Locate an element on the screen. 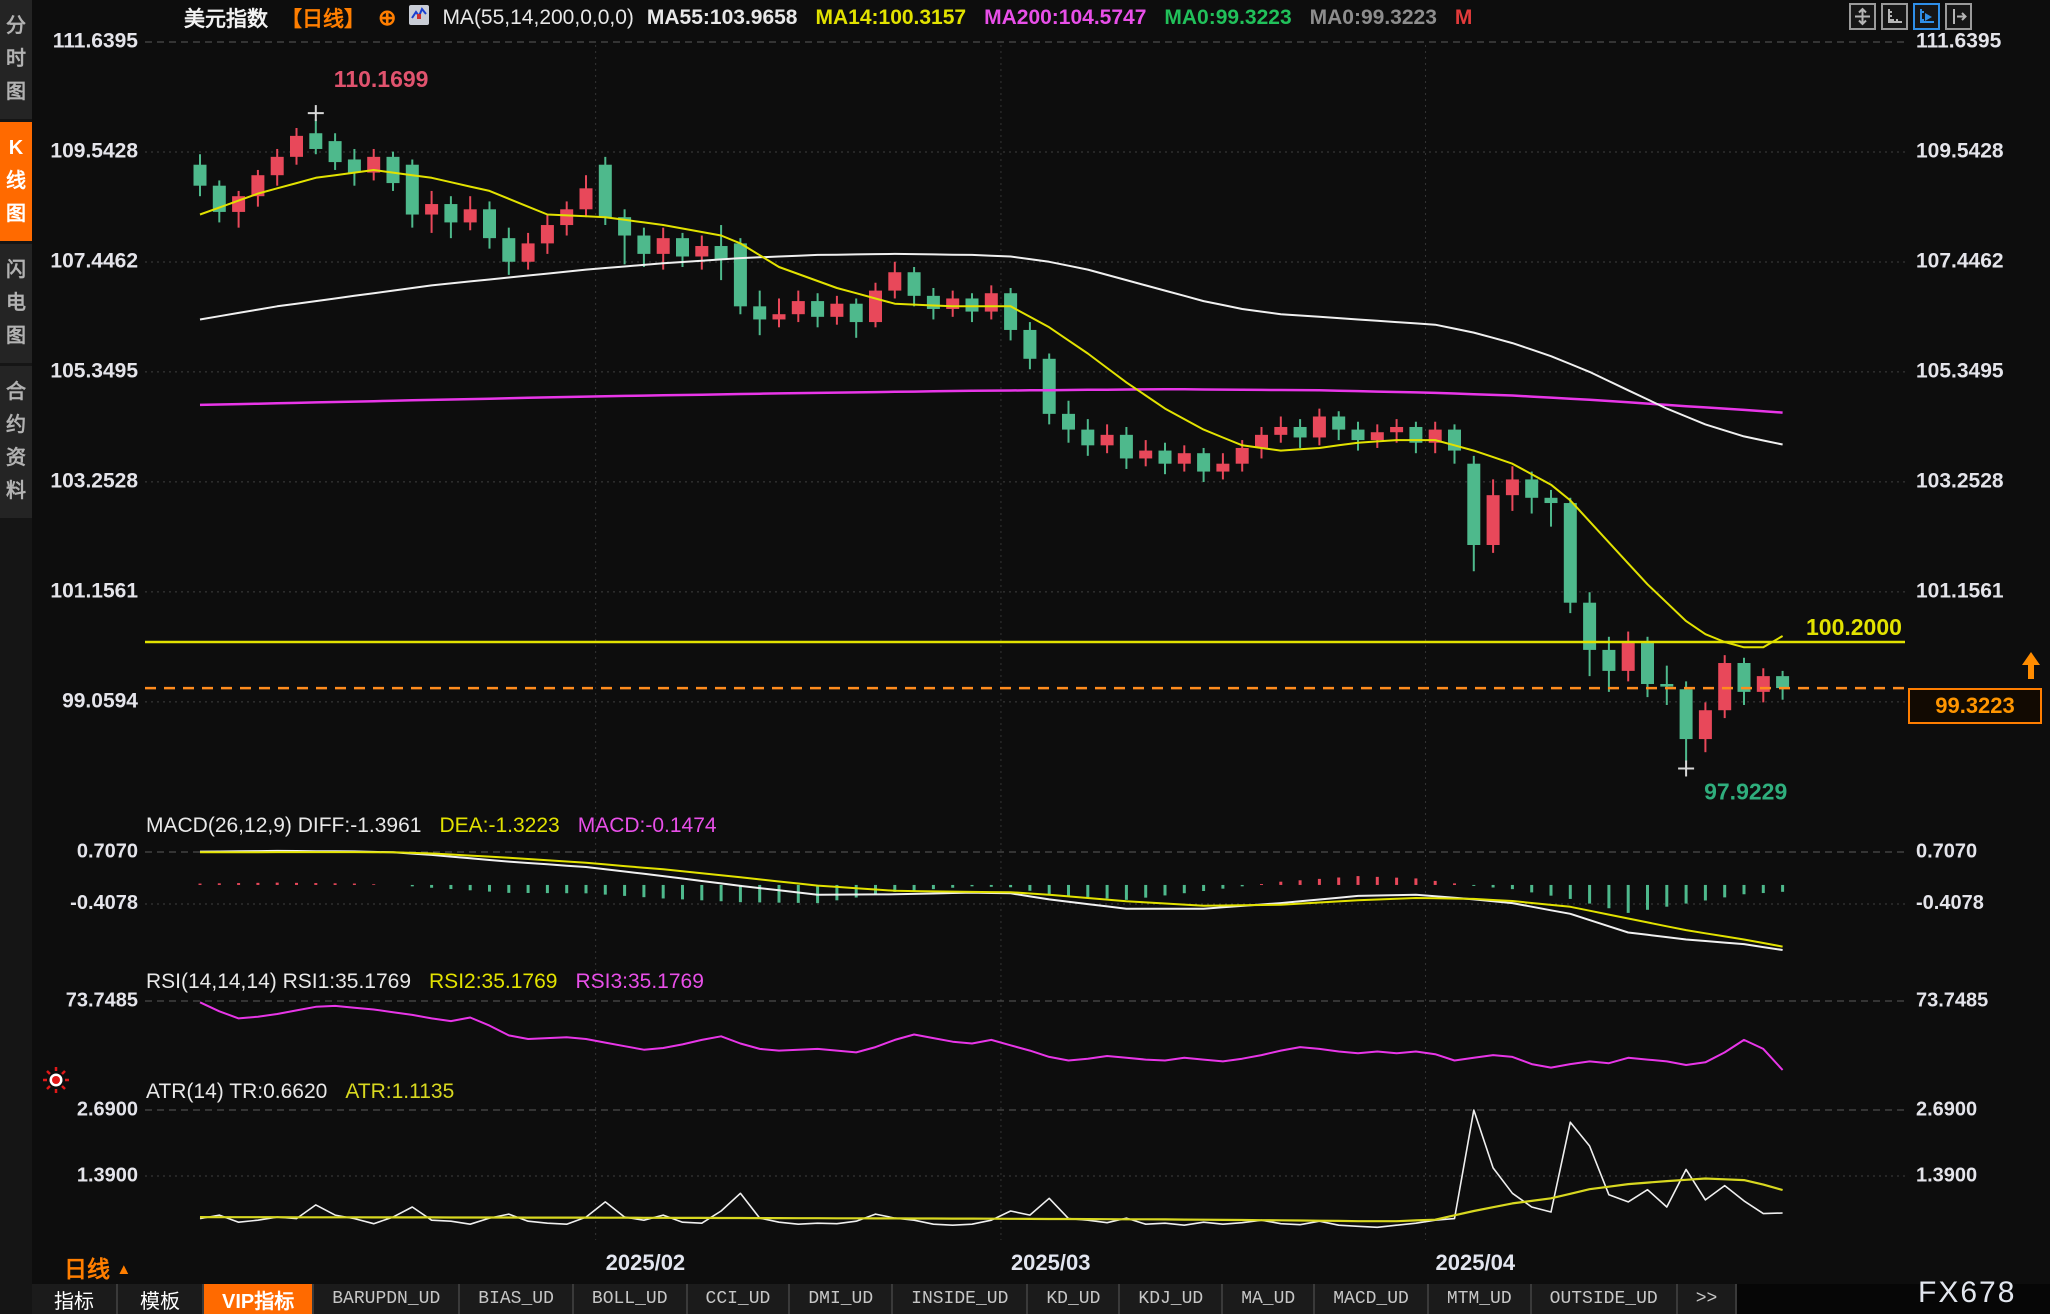  indicator-tab-cci_ud: CCI_UD is located at coordinates (739, 1299).